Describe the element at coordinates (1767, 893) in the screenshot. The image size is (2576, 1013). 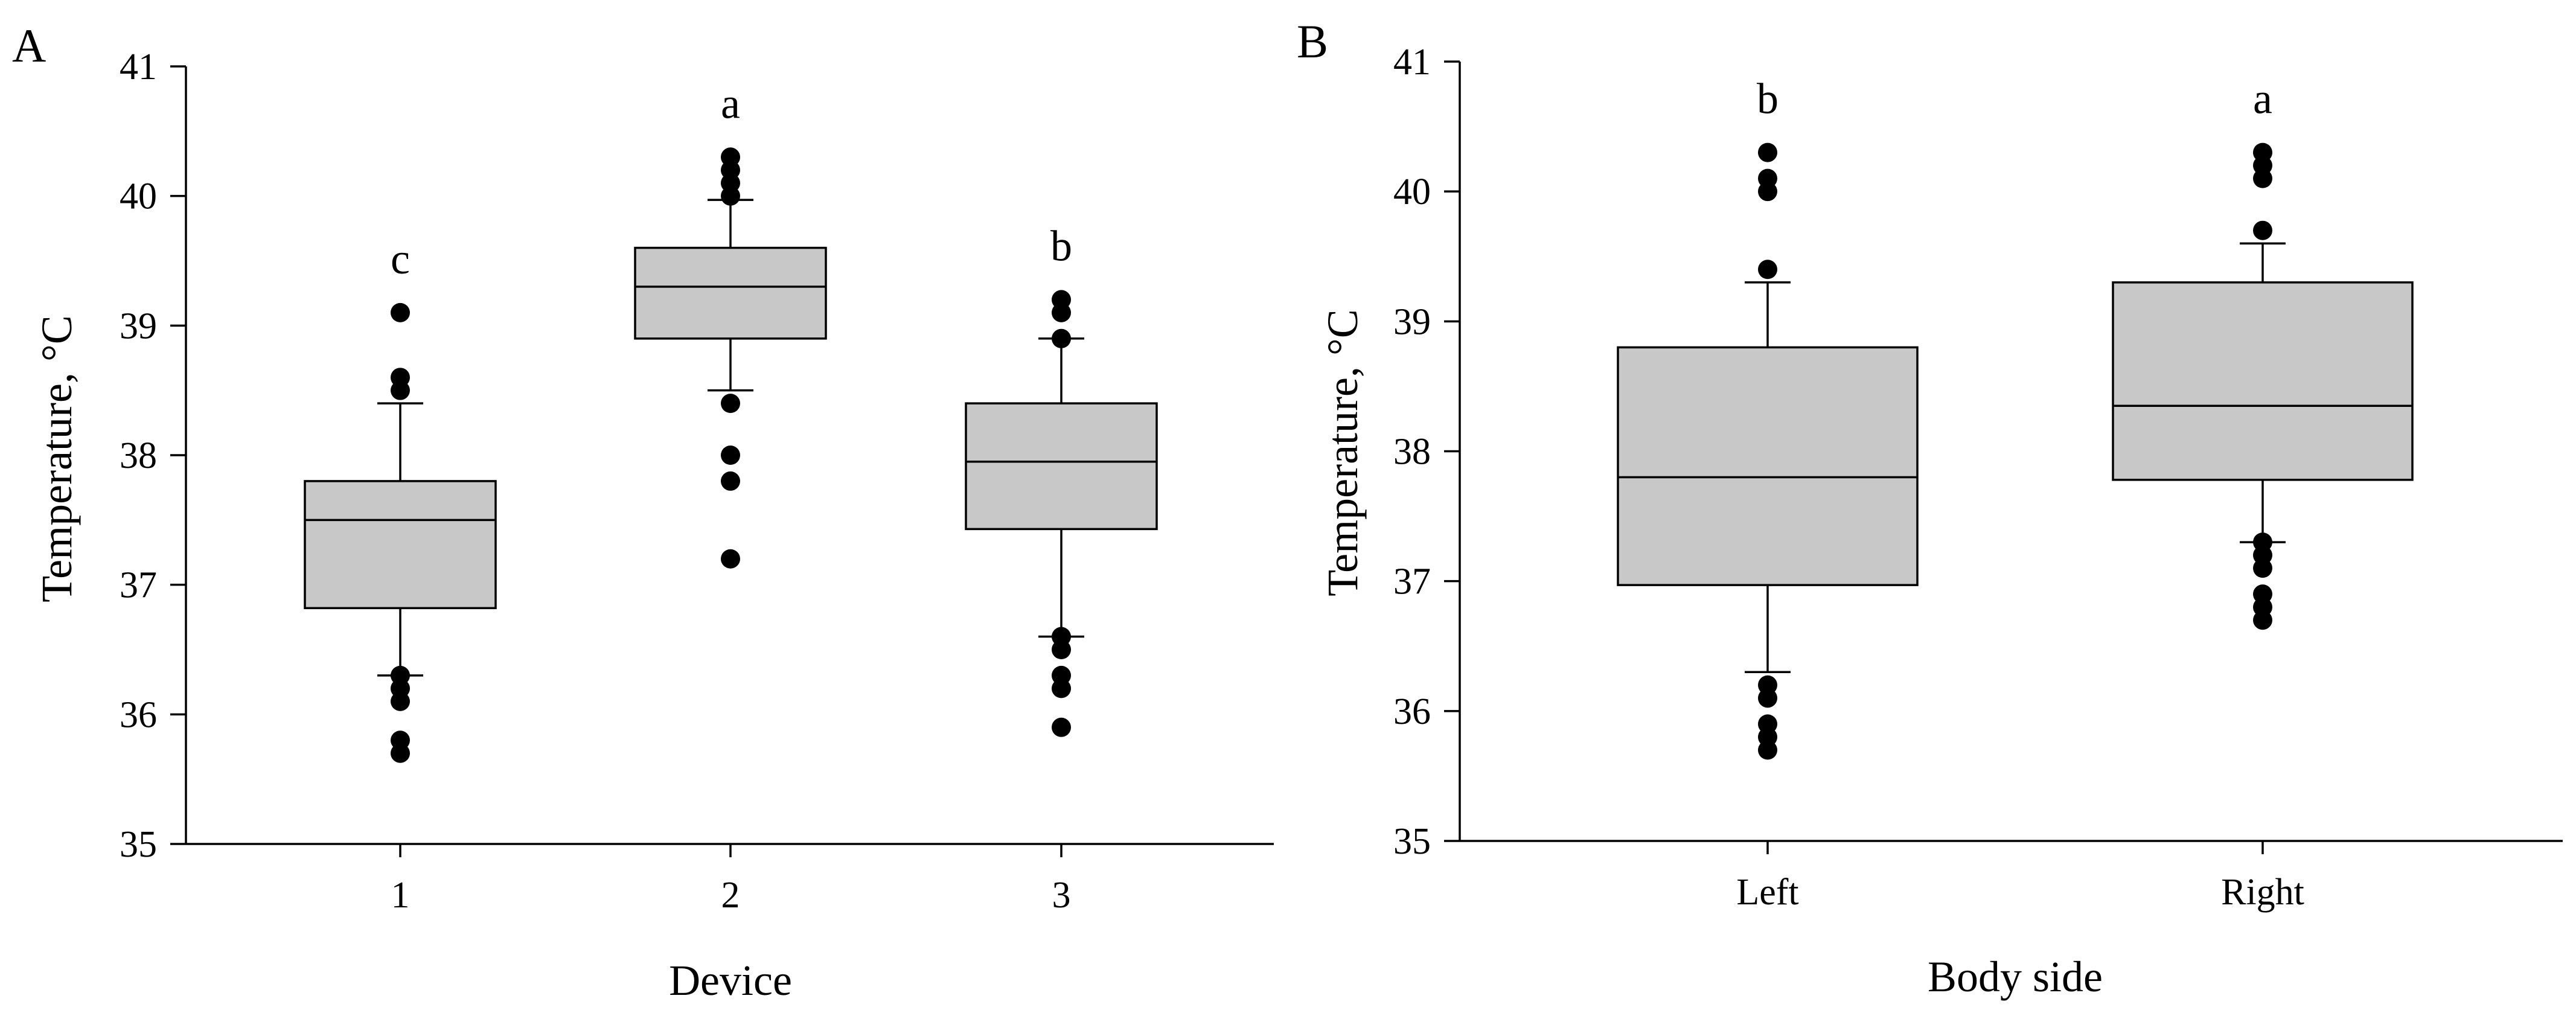
I see `panel-b-x-tick-label: Left` at that location.